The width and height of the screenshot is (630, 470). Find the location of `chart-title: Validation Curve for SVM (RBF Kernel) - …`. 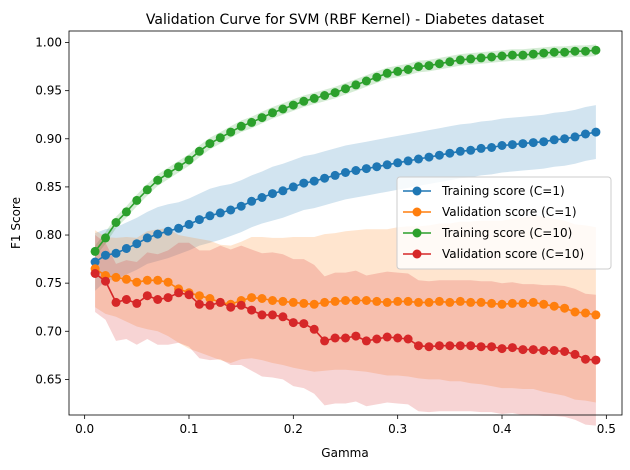

chart-title: Validation Curve for SVM (RBF Kernel) - … is located at coordinates (345, 20).